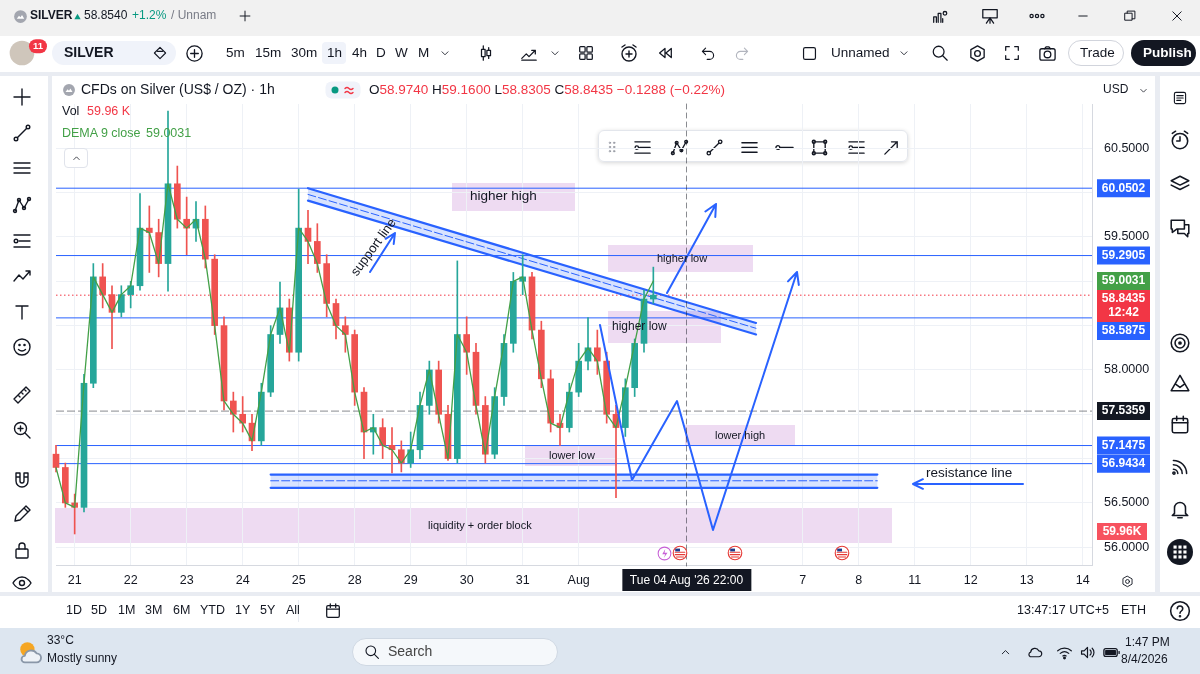 This screenshot has height=674, width=1200. Describe the element at coordinates (298, 579) in the screenshot. I see `x-tick-label: 25` at that location.